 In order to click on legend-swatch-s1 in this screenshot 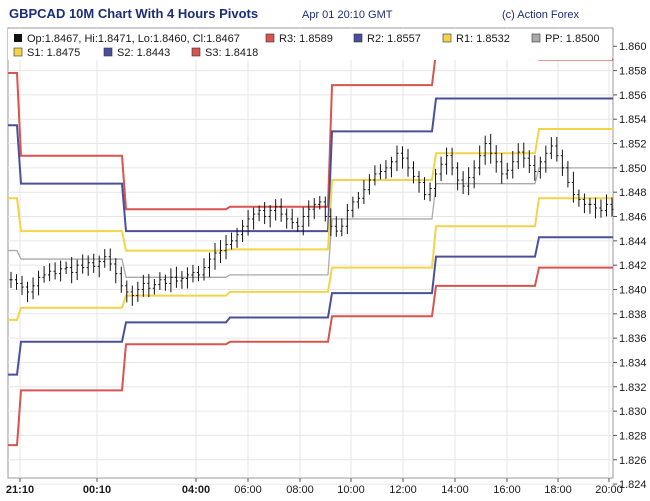, I will do `click(18, 52)`.